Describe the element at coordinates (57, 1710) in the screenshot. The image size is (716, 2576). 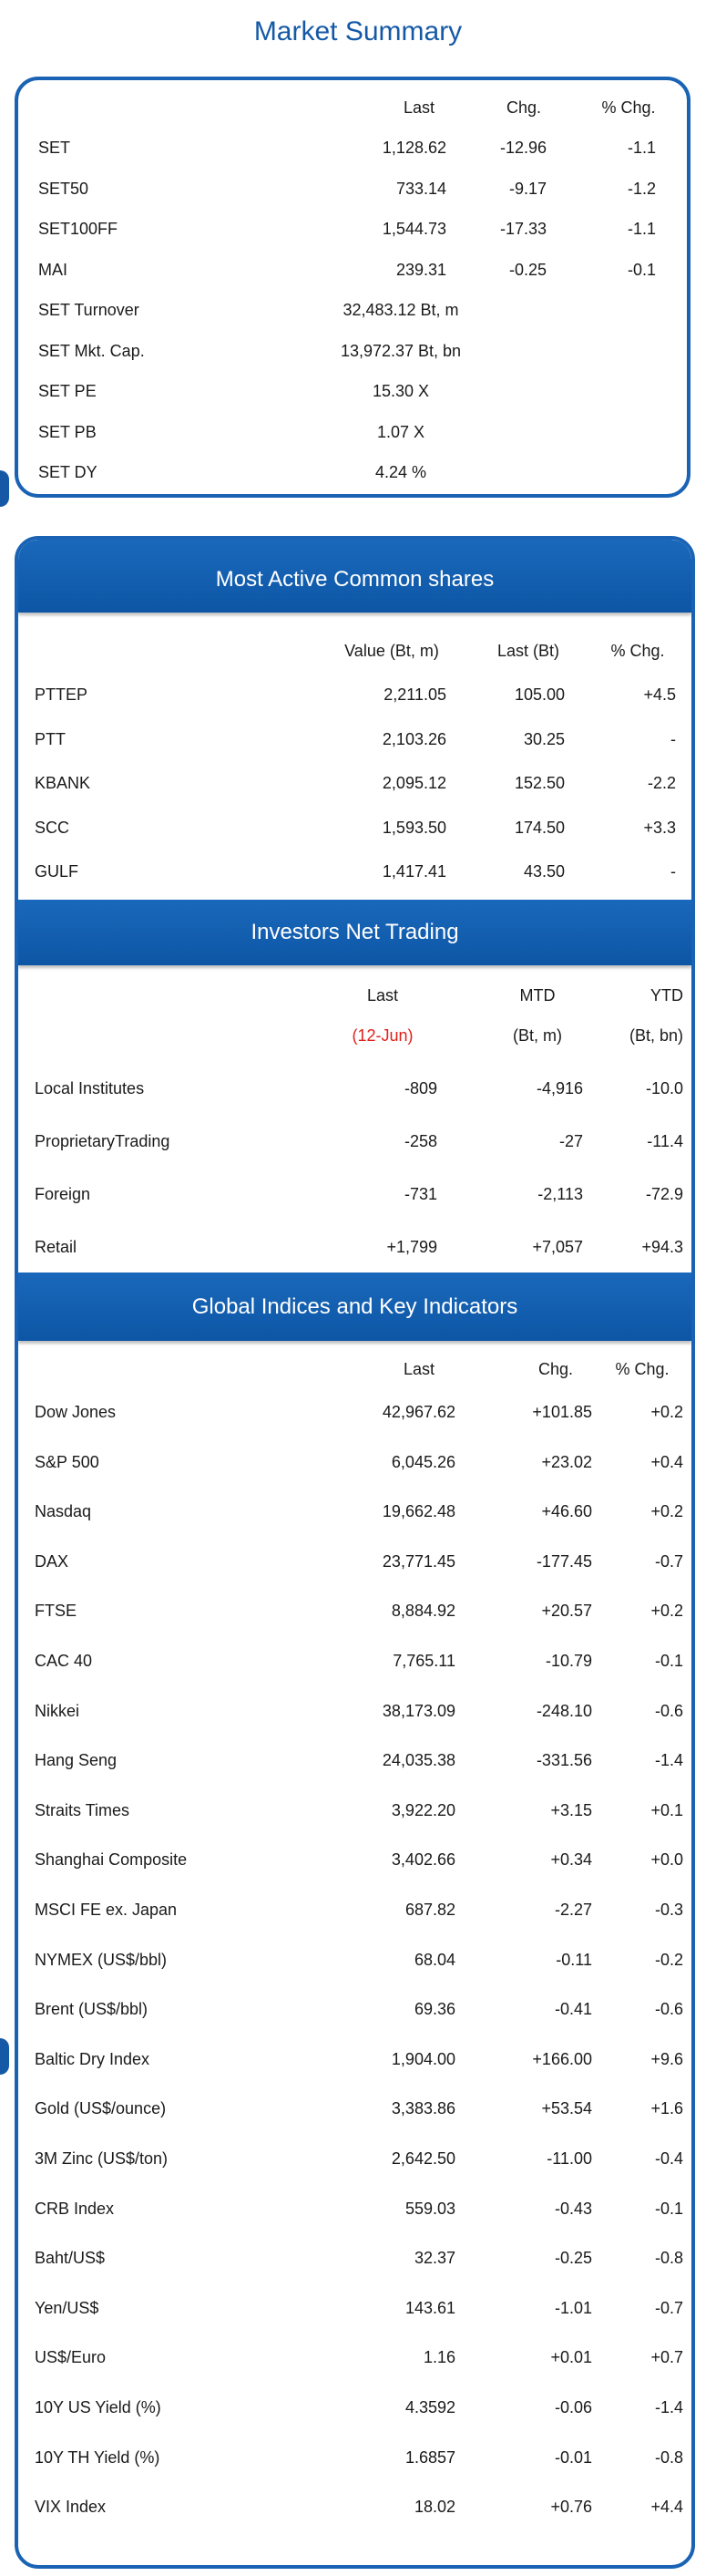
I see `global-row-name: Nikkei` at that location.